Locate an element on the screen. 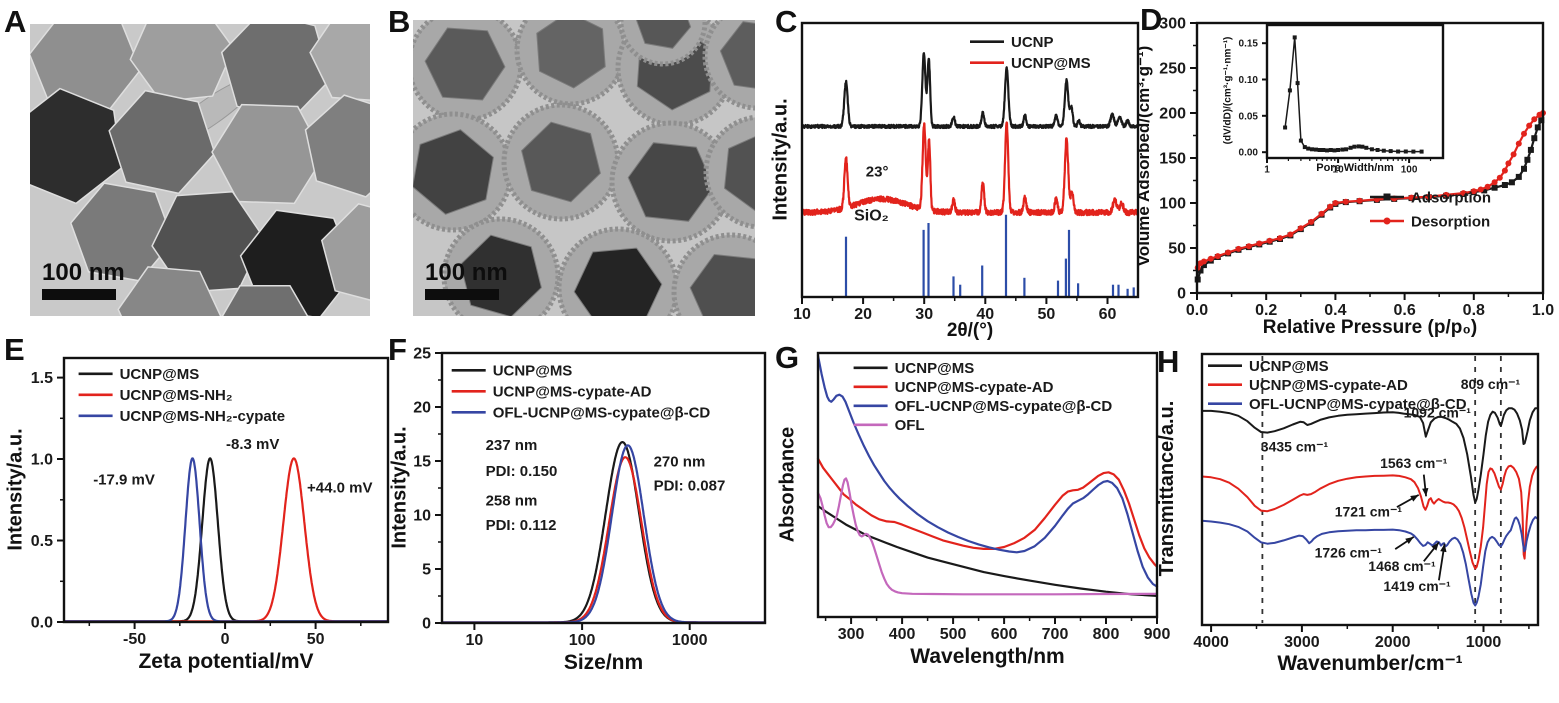 This screenshot has width=1559, height=703. svg-text: 300 is located at coordinates (851, 634).